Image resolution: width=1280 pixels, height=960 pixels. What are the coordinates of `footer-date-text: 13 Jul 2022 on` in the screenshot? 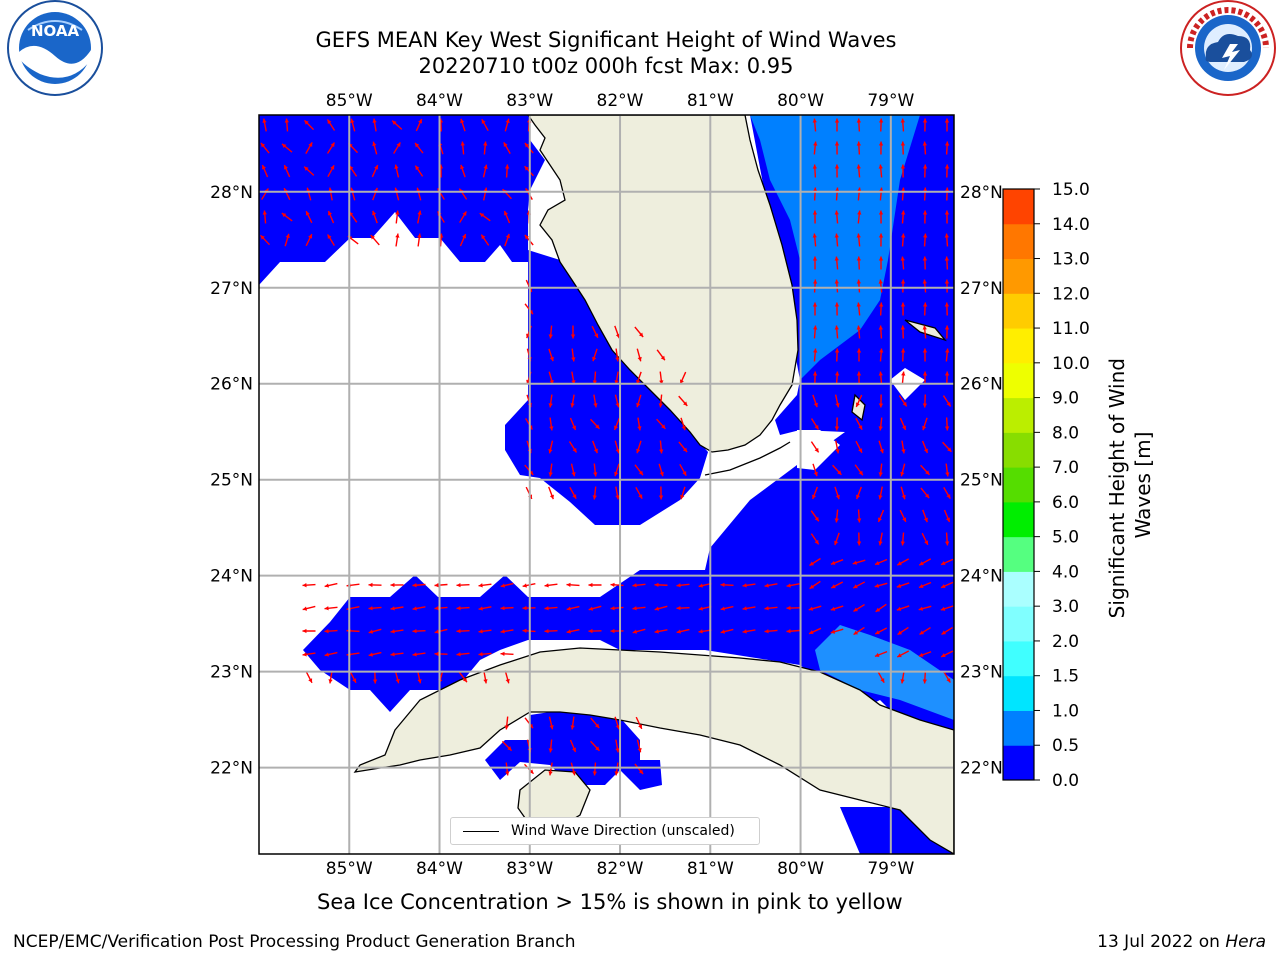 It's located at (1158, 942).